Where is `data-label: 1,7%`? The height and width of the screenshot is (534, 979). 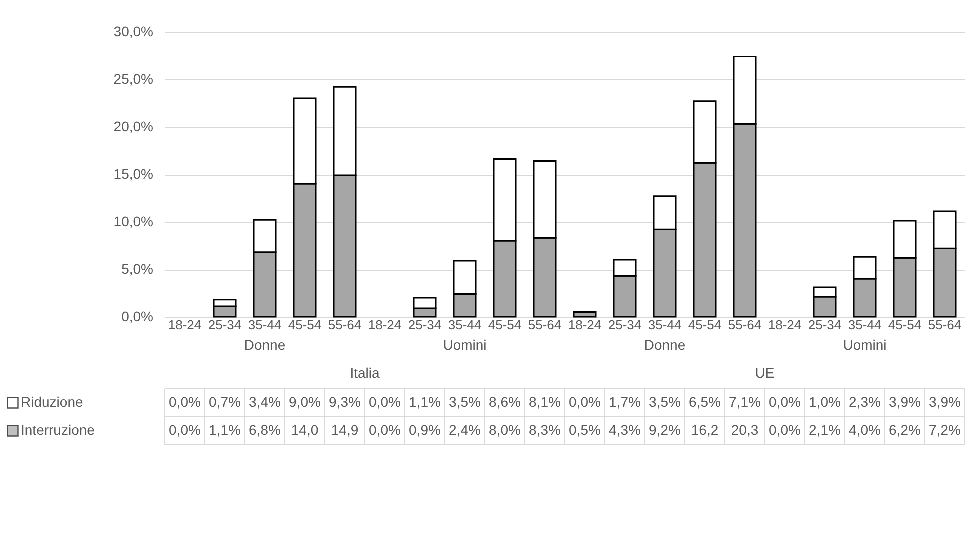
data-label: 1,7% is located at coordinates (625, 402).